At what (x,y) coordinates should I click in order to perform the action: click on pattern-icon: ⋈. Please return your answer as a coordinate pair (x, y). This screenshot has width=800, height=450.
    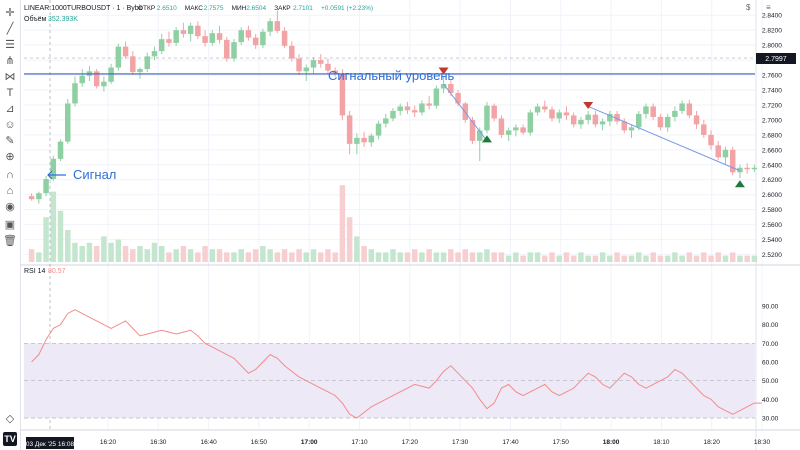
    Looking at the image, I should click on (10, 77).